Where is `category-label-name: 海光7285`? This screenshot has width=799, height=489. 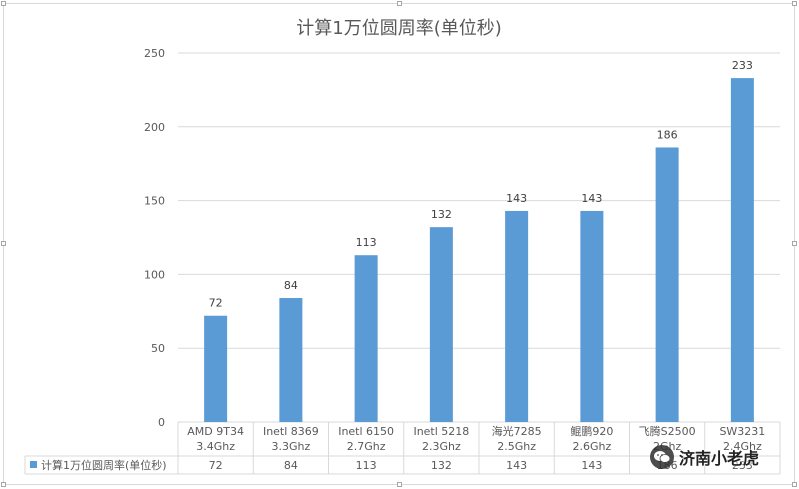 category-label-name: 海光7285 is located at coordinates (517, 431).